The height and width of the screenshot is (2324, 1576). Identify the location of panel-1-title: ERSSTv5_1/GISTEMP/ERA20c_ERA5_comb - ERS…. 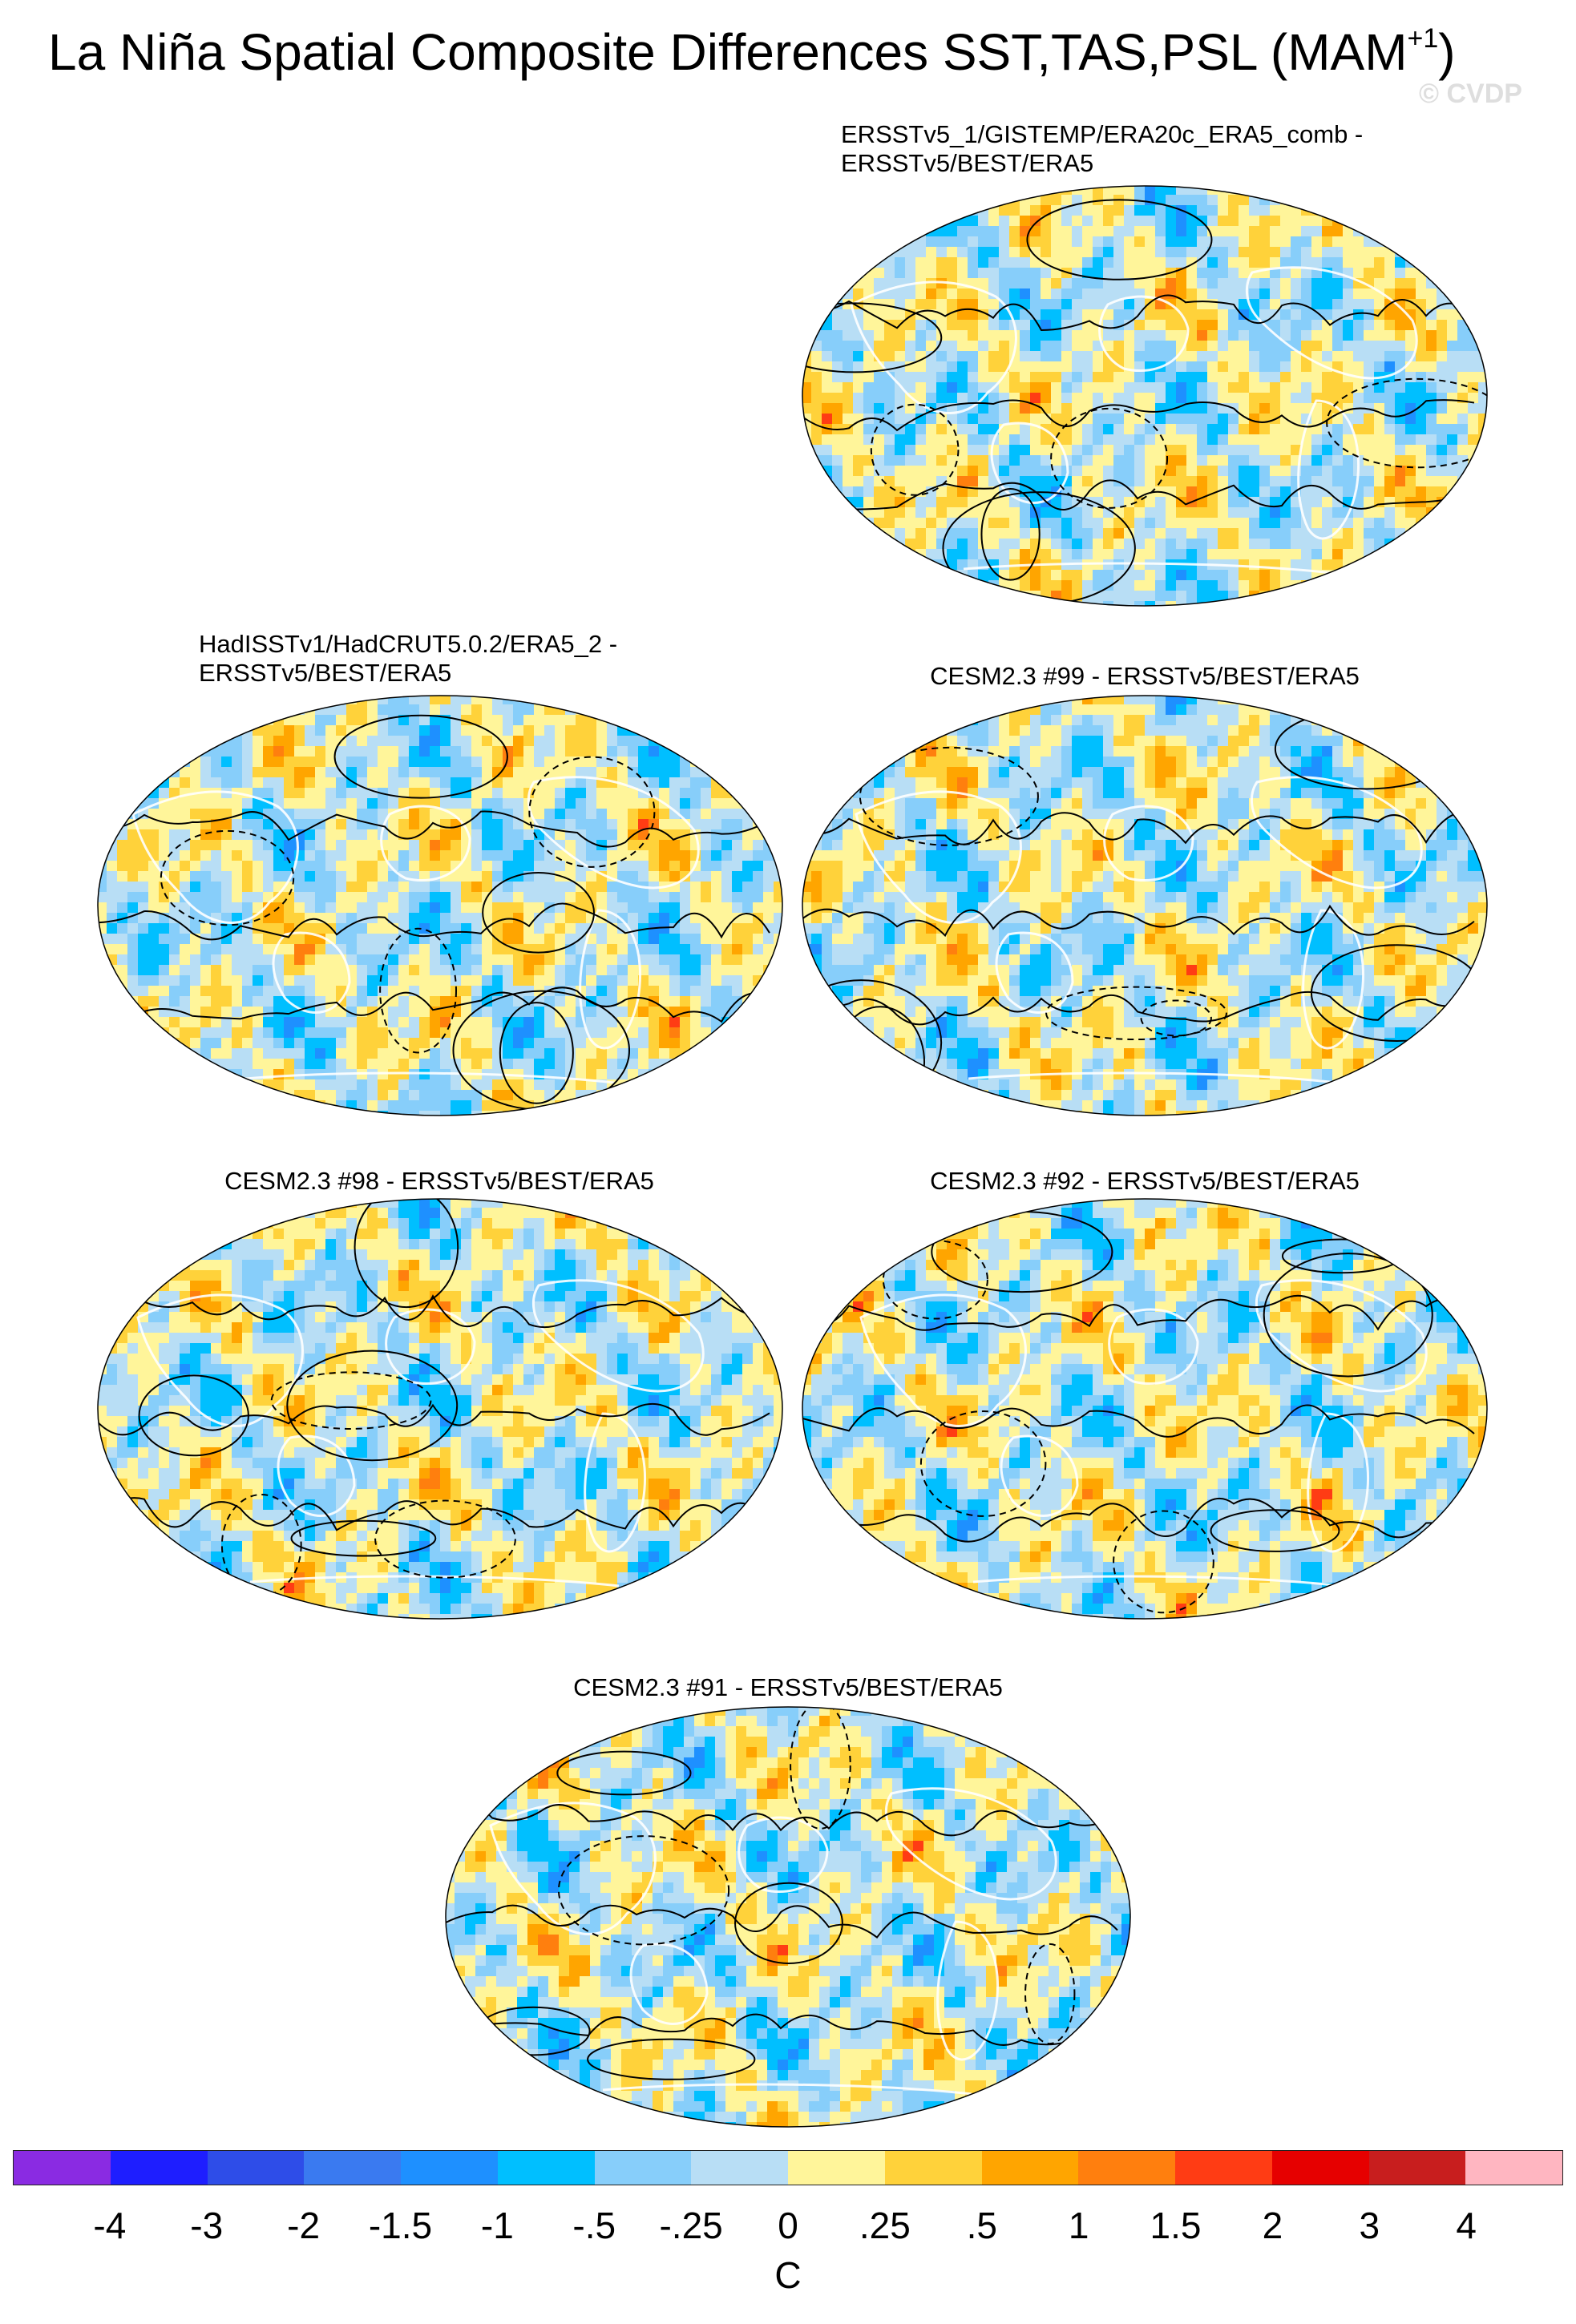
(1102, 149).